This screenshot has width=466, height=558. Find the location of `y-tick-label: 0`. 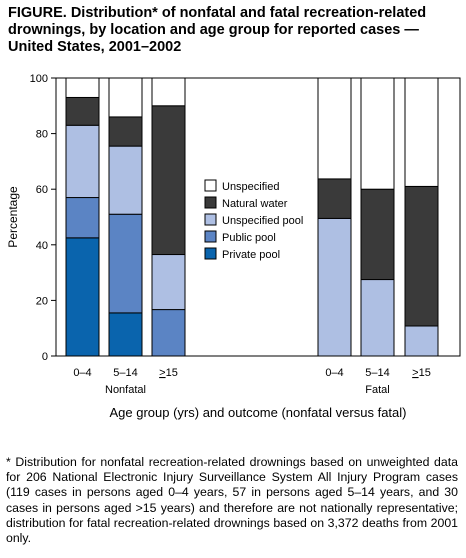

y-tick-label: 0 is located at coordinates (45, 357).